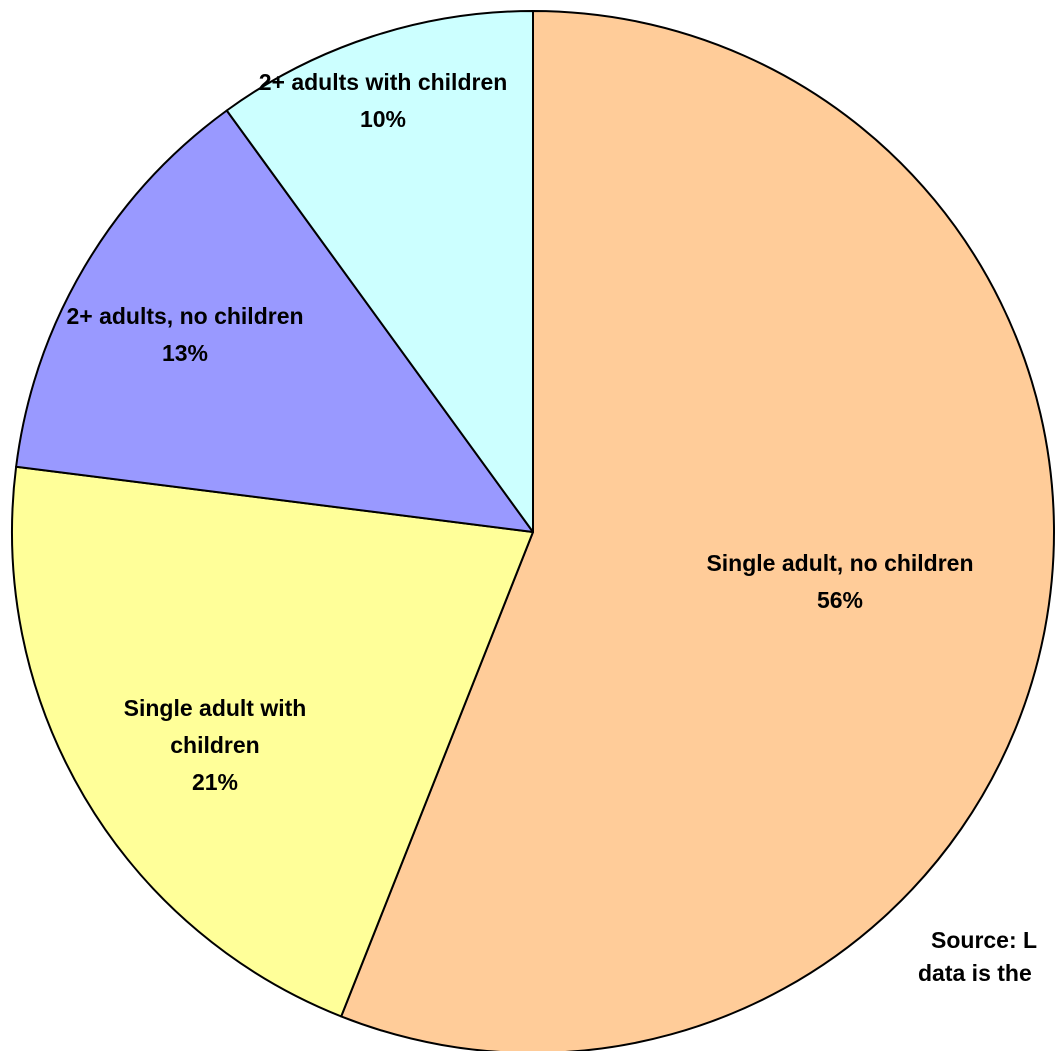  I want to click on slice-category-label-1: Single adult, no children, so click(839, 563).